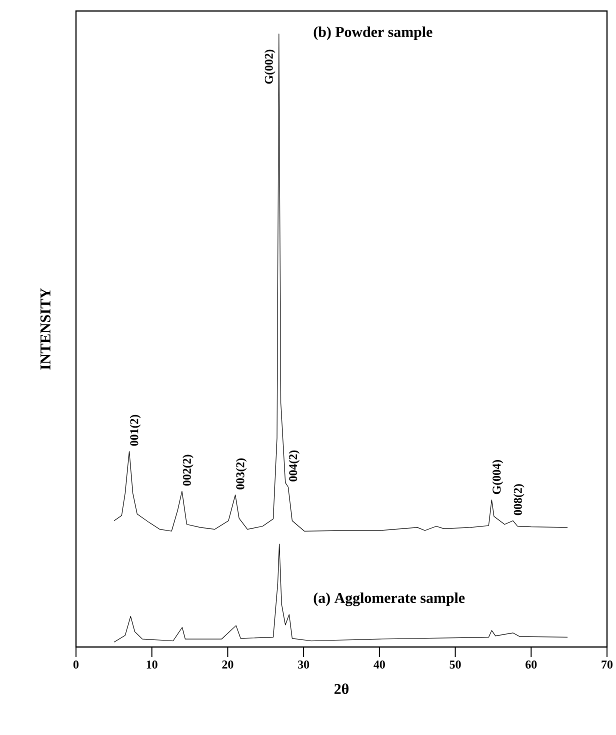  Describe the element at coordinates (531, 664) in the screenshot. I see `x-tick-label: 60` at that location.